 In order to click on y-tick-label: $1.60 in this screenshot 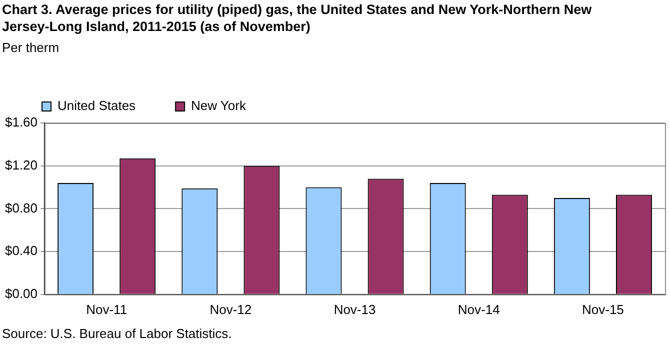, I will do `click(21, 122)`.